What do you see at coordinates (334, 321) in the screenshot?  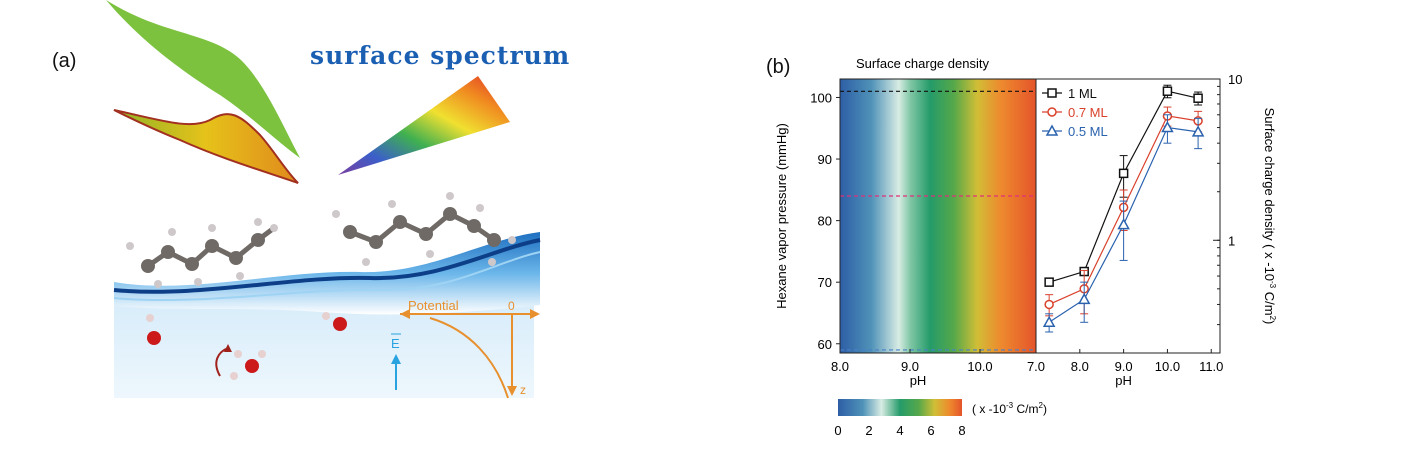 I see `hydroxide-ion-right` at bounding box center [334, 321].